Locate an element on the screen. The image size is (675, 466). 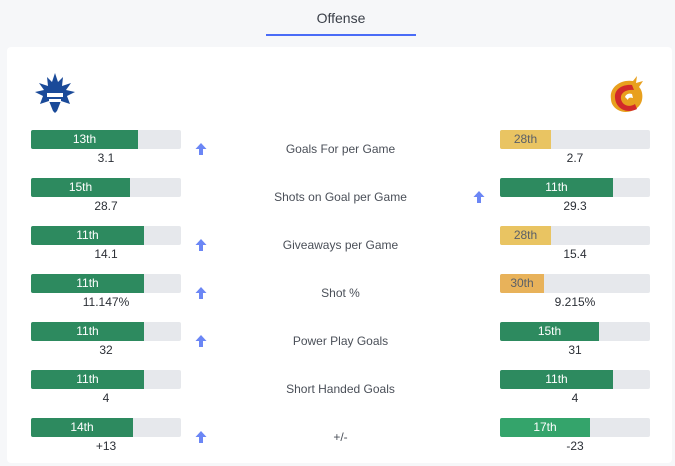
left-stat-value: 4 is located at coordinates (106, 398).